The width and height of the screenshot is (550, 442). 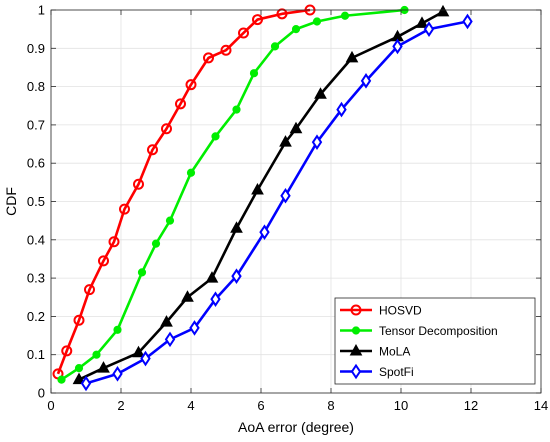 What do you see at coordinates (41, 393) in the screenshot?
I see `y-tick-label: 0` at bounding box center [41, 393].